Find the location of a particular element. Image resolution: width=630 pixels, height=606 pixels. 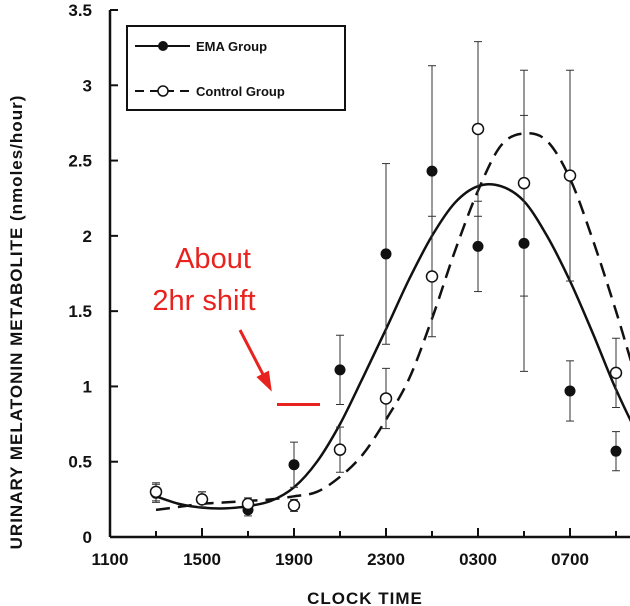

annotation-arrowhead is located at coordinates (264, 381).